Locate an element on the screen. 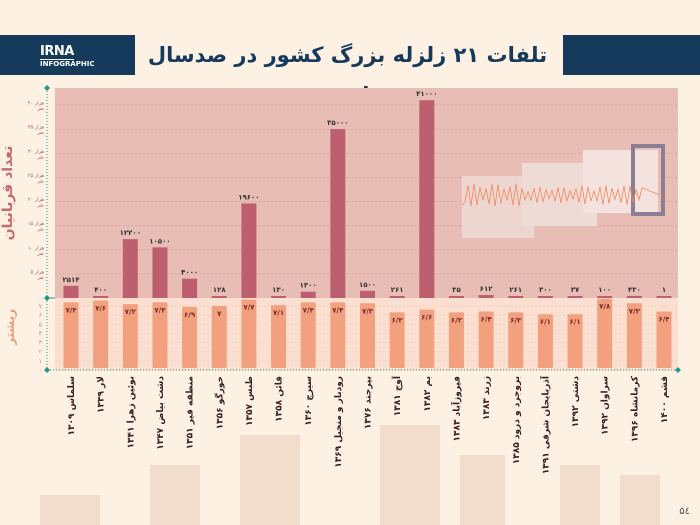 The image size is (700, 525). y-axis-label-deaths: تعداد قربانیان is located at coordinates (8, 193).